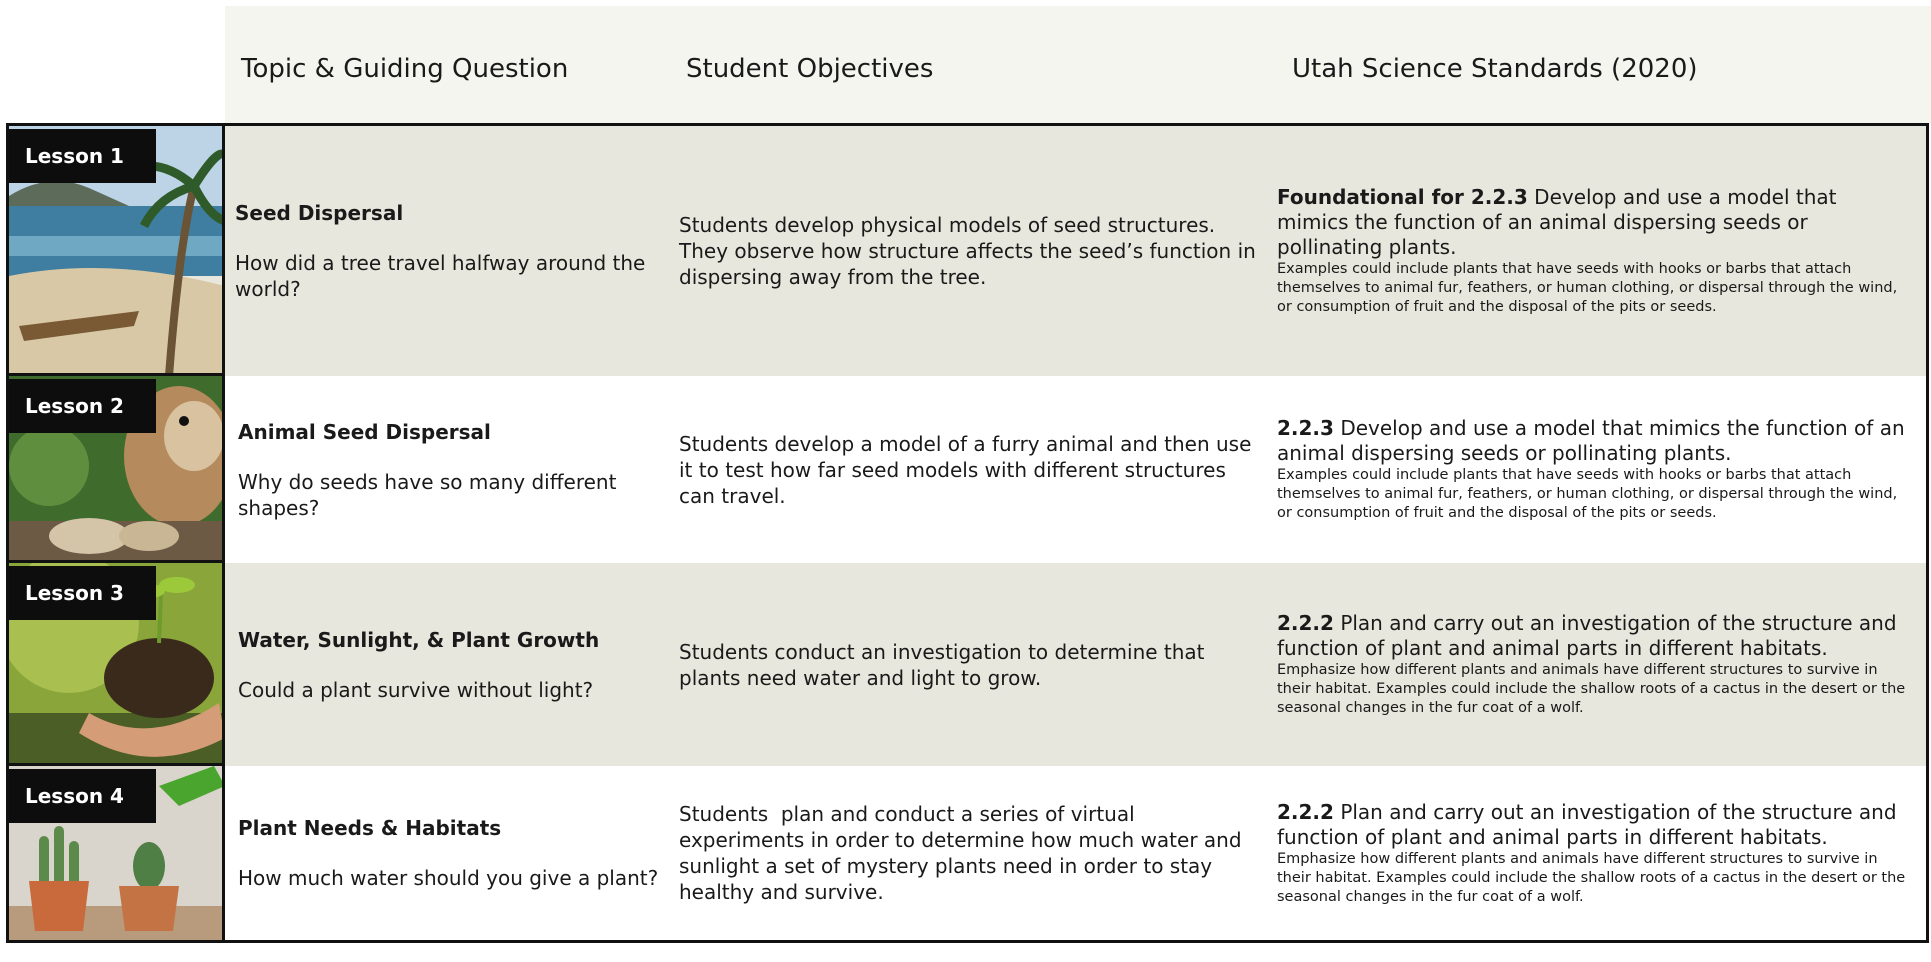 The height and width of the screenshot is (962, 1931). I want to click on lesson-label: Lesson 2, so click(82, 406).